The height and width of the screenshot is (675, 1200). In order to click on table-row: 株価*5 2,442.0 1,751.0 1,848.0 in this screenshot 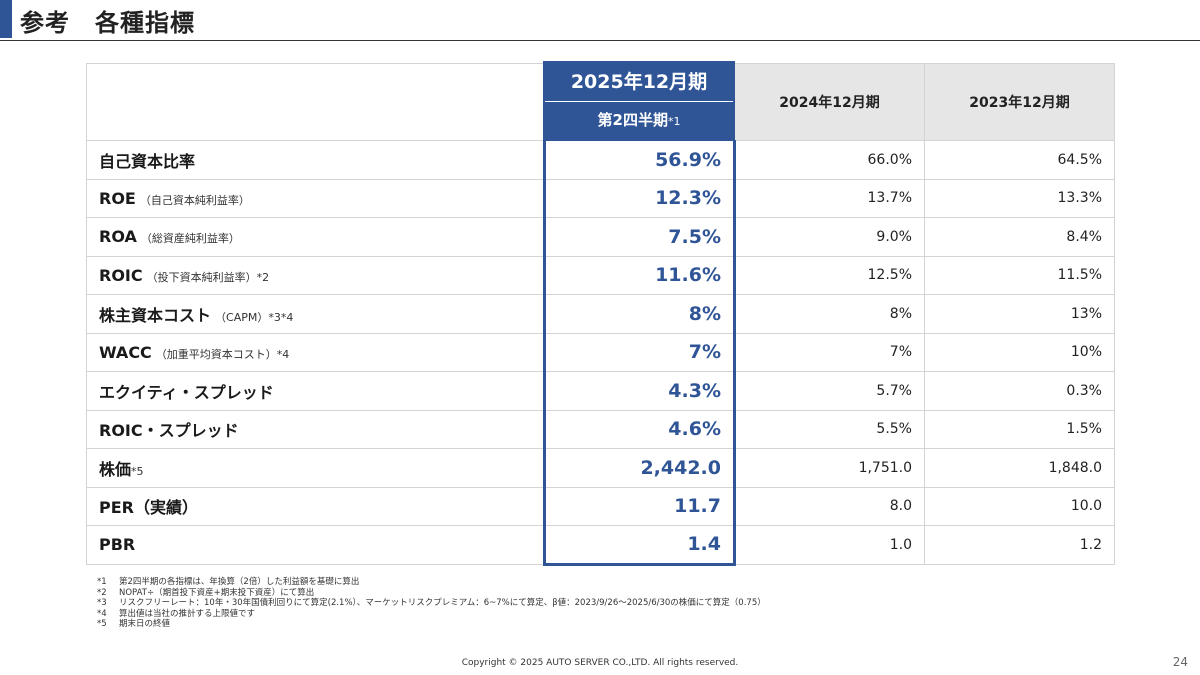, I will do `click(600, 468)`.